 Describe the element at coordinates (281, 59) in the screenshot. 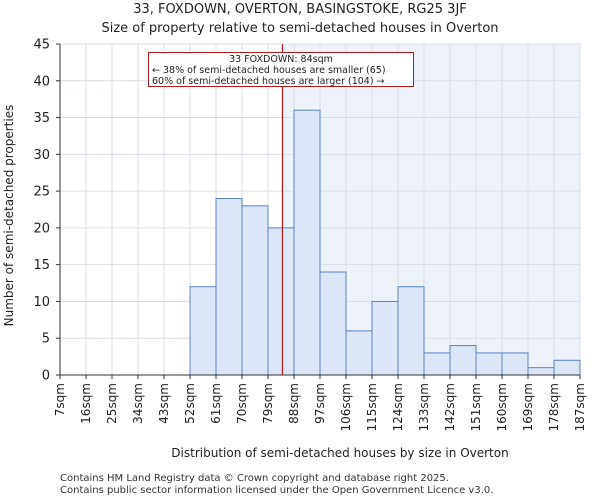

I see `annotation-line-1: 33 FOXDOWN: 84sqm` at that location.